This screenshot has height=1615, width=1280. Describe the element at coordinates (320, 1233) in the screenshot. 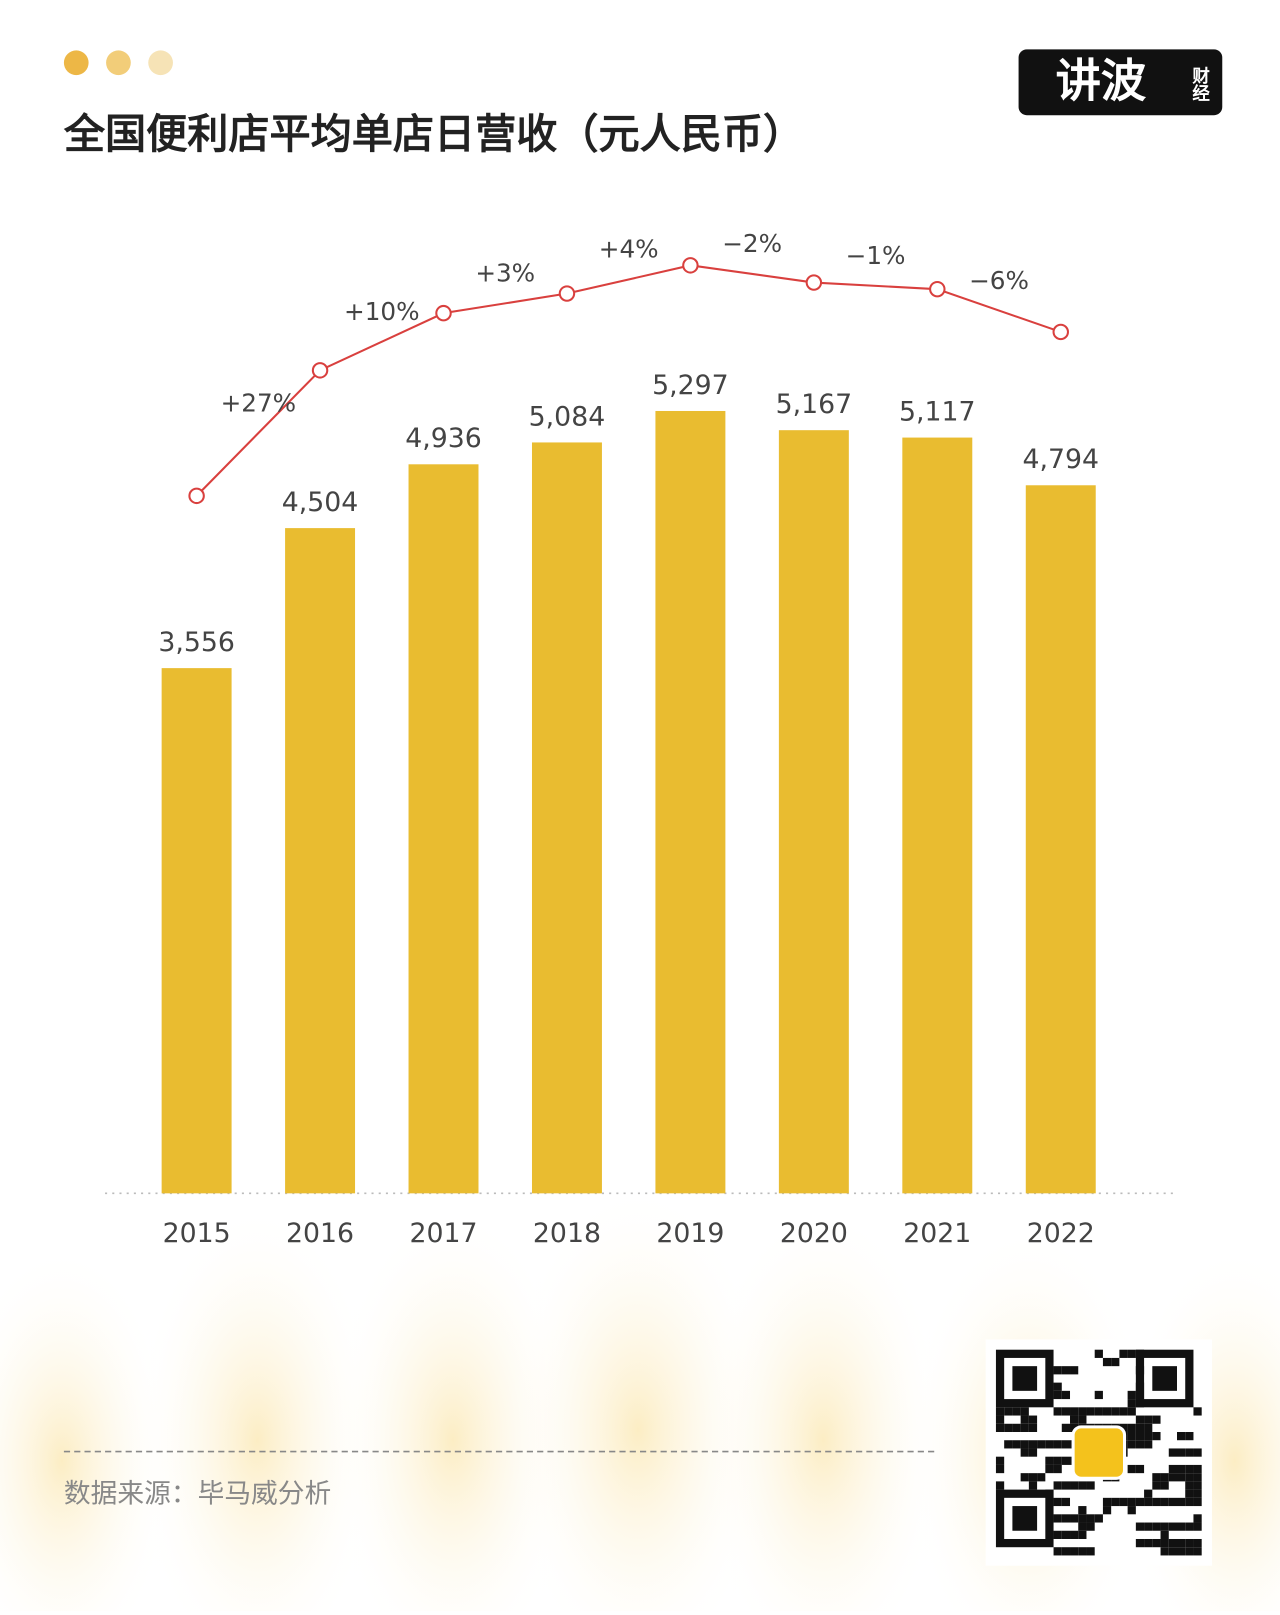

I see `x-tick-label: 2016` at that location.